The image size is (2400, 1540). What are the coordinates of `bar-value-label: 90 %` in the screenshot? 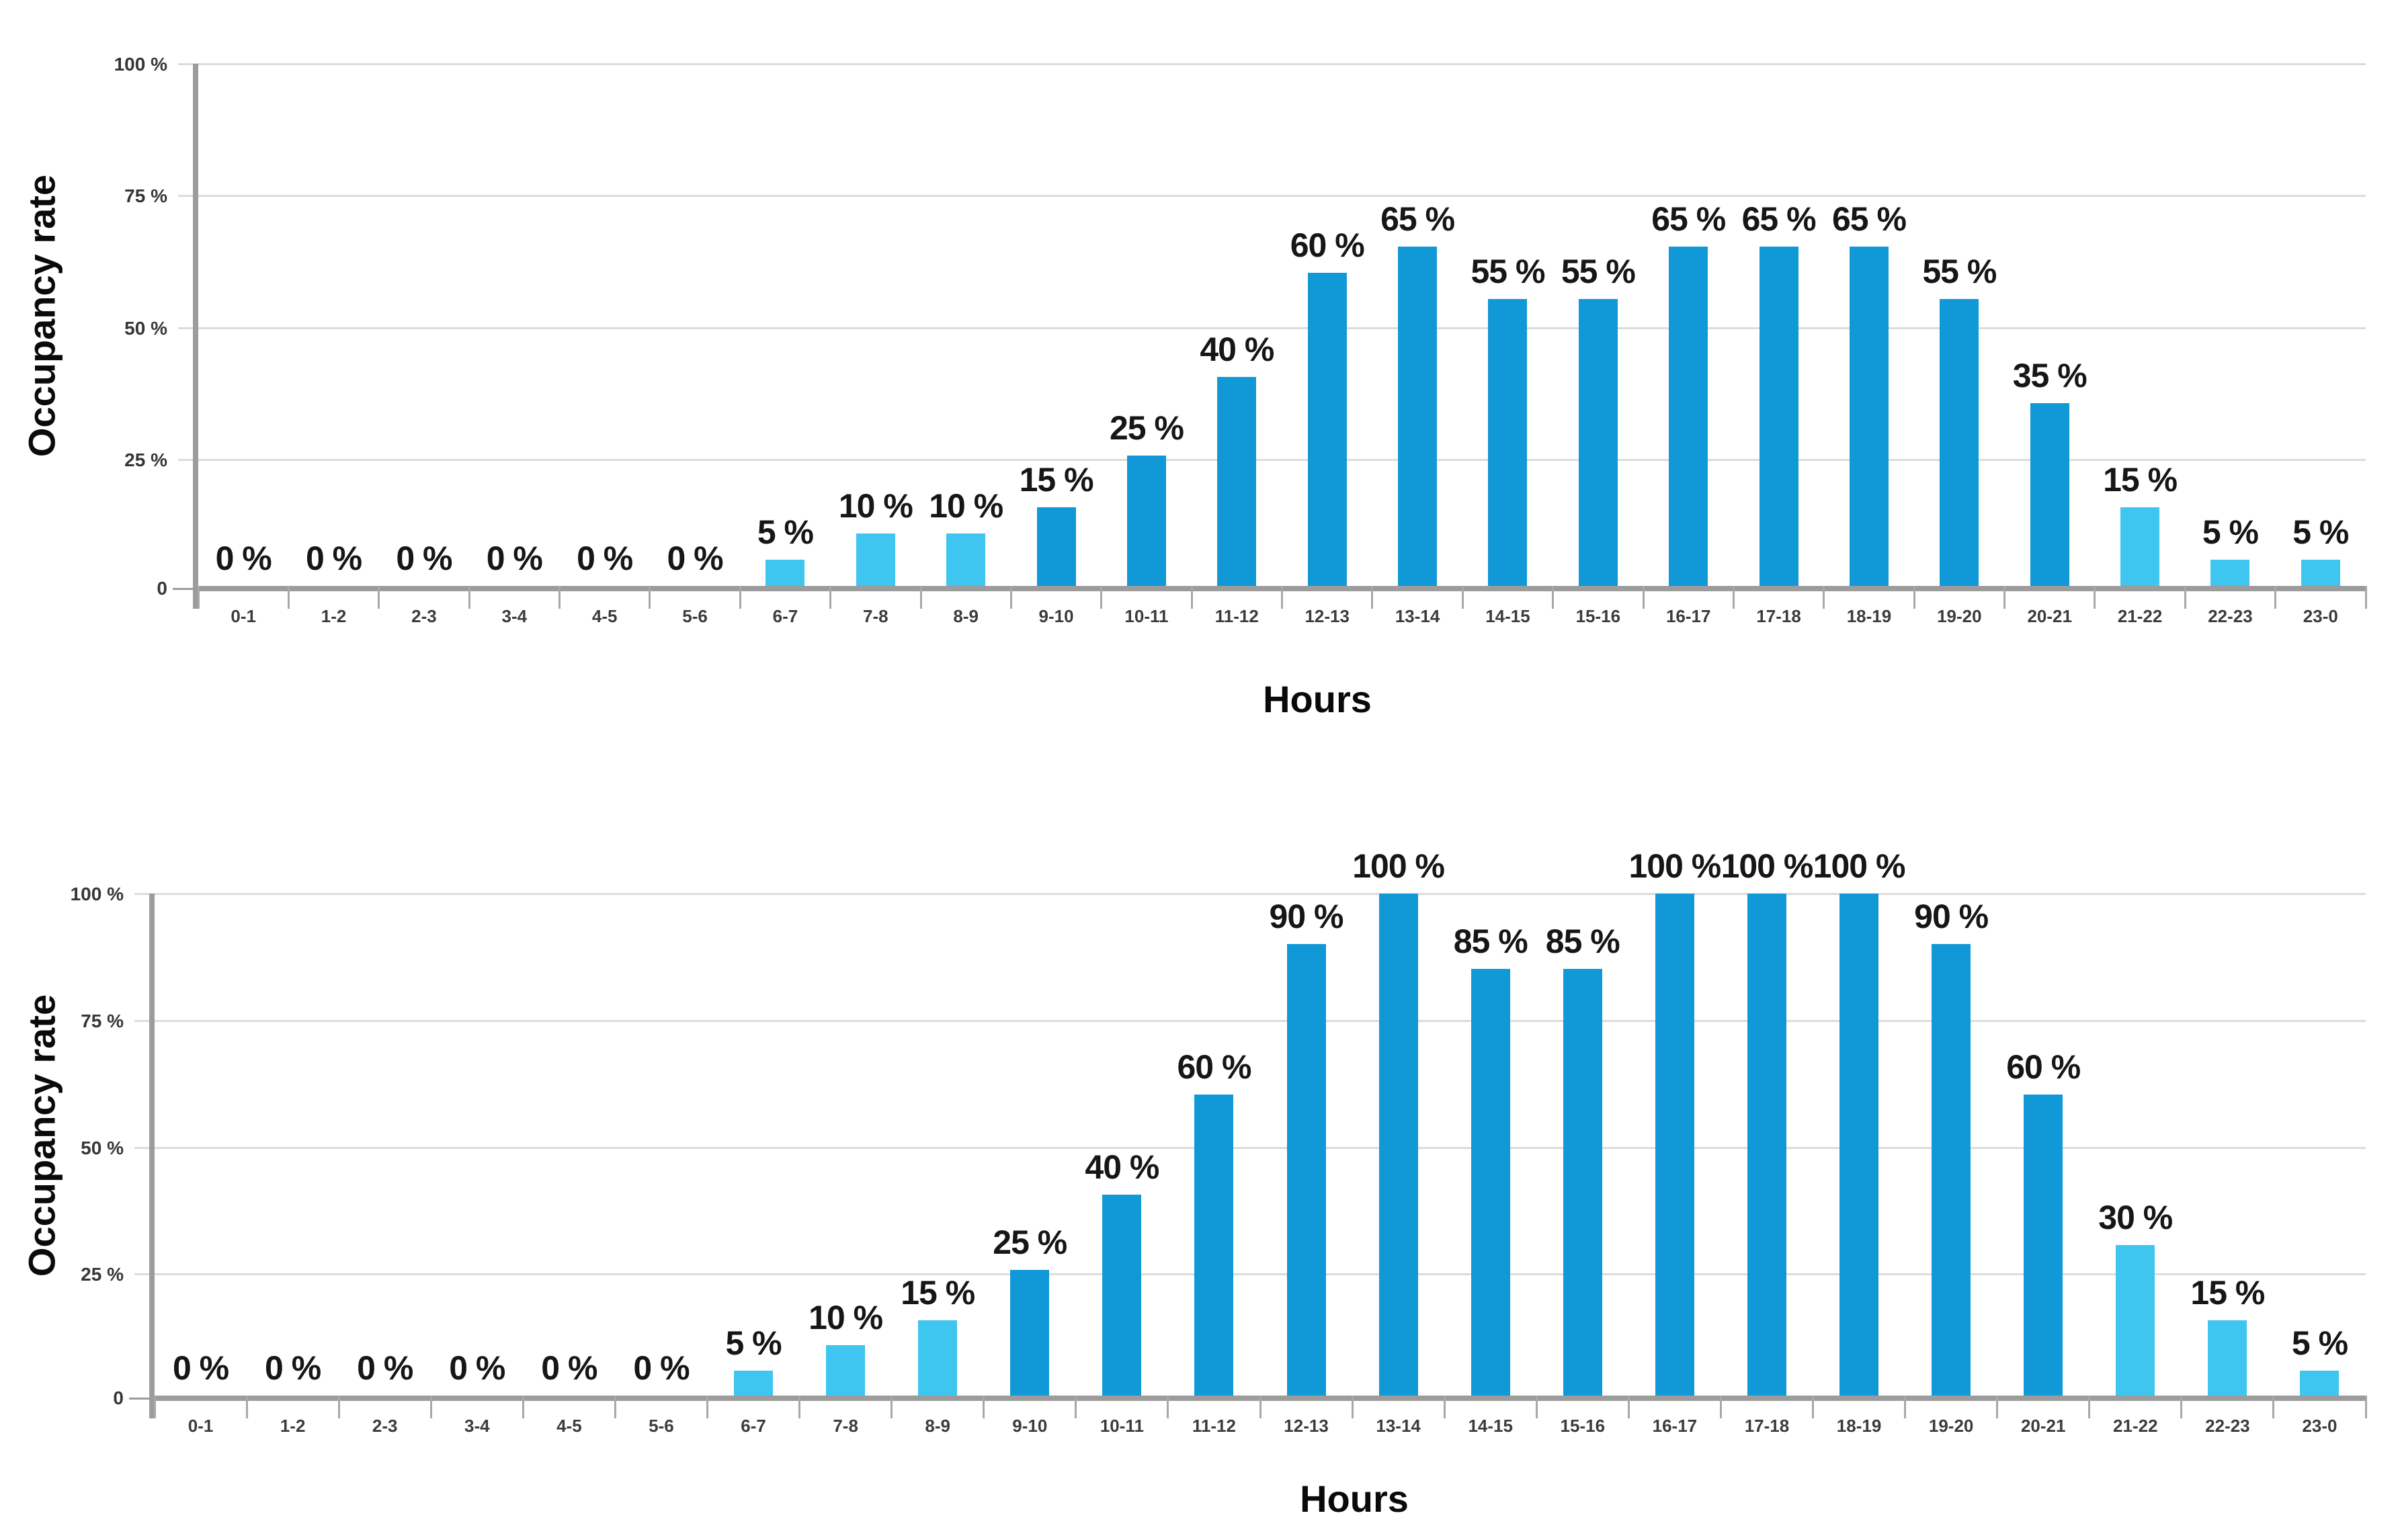 It's located at (1952, 916).